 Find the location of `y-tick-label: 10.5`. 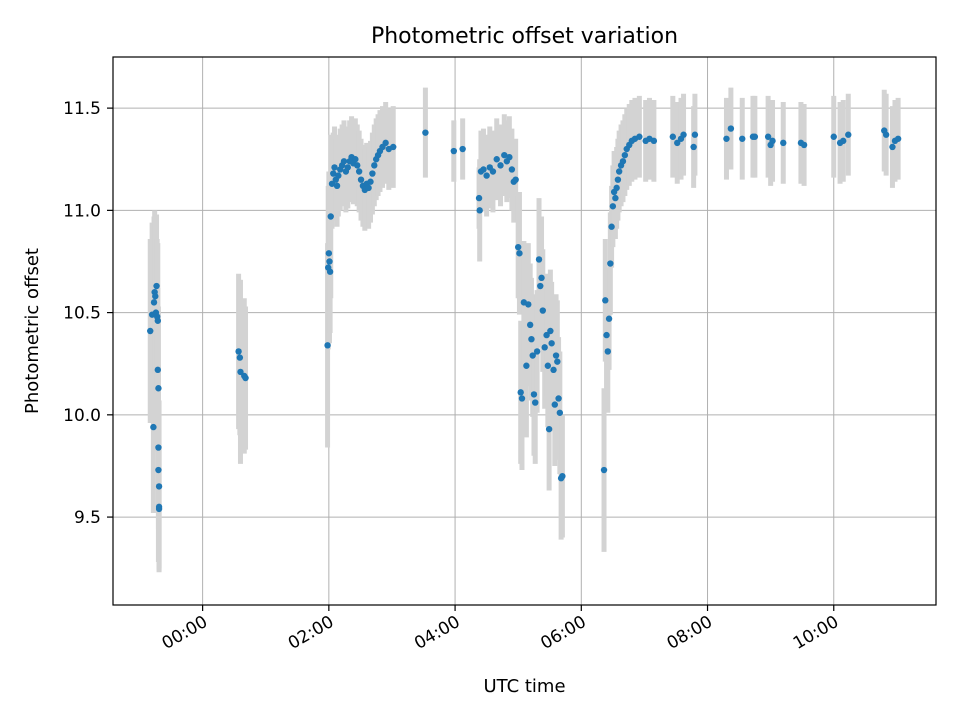

y-tick-label: 10.5 is located at coordinates (82, 314).